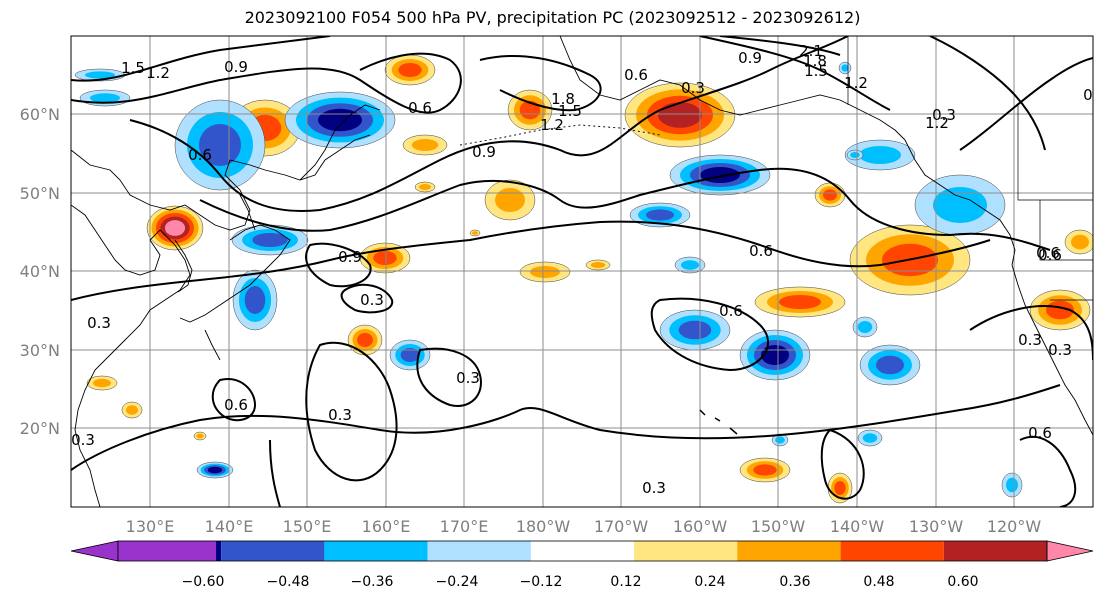 The image size is (1105, 601). What do you see at coordinates (464, 526) in the screenshot?
I see `lon-label: 170°E` at bounding box center [464, 526].